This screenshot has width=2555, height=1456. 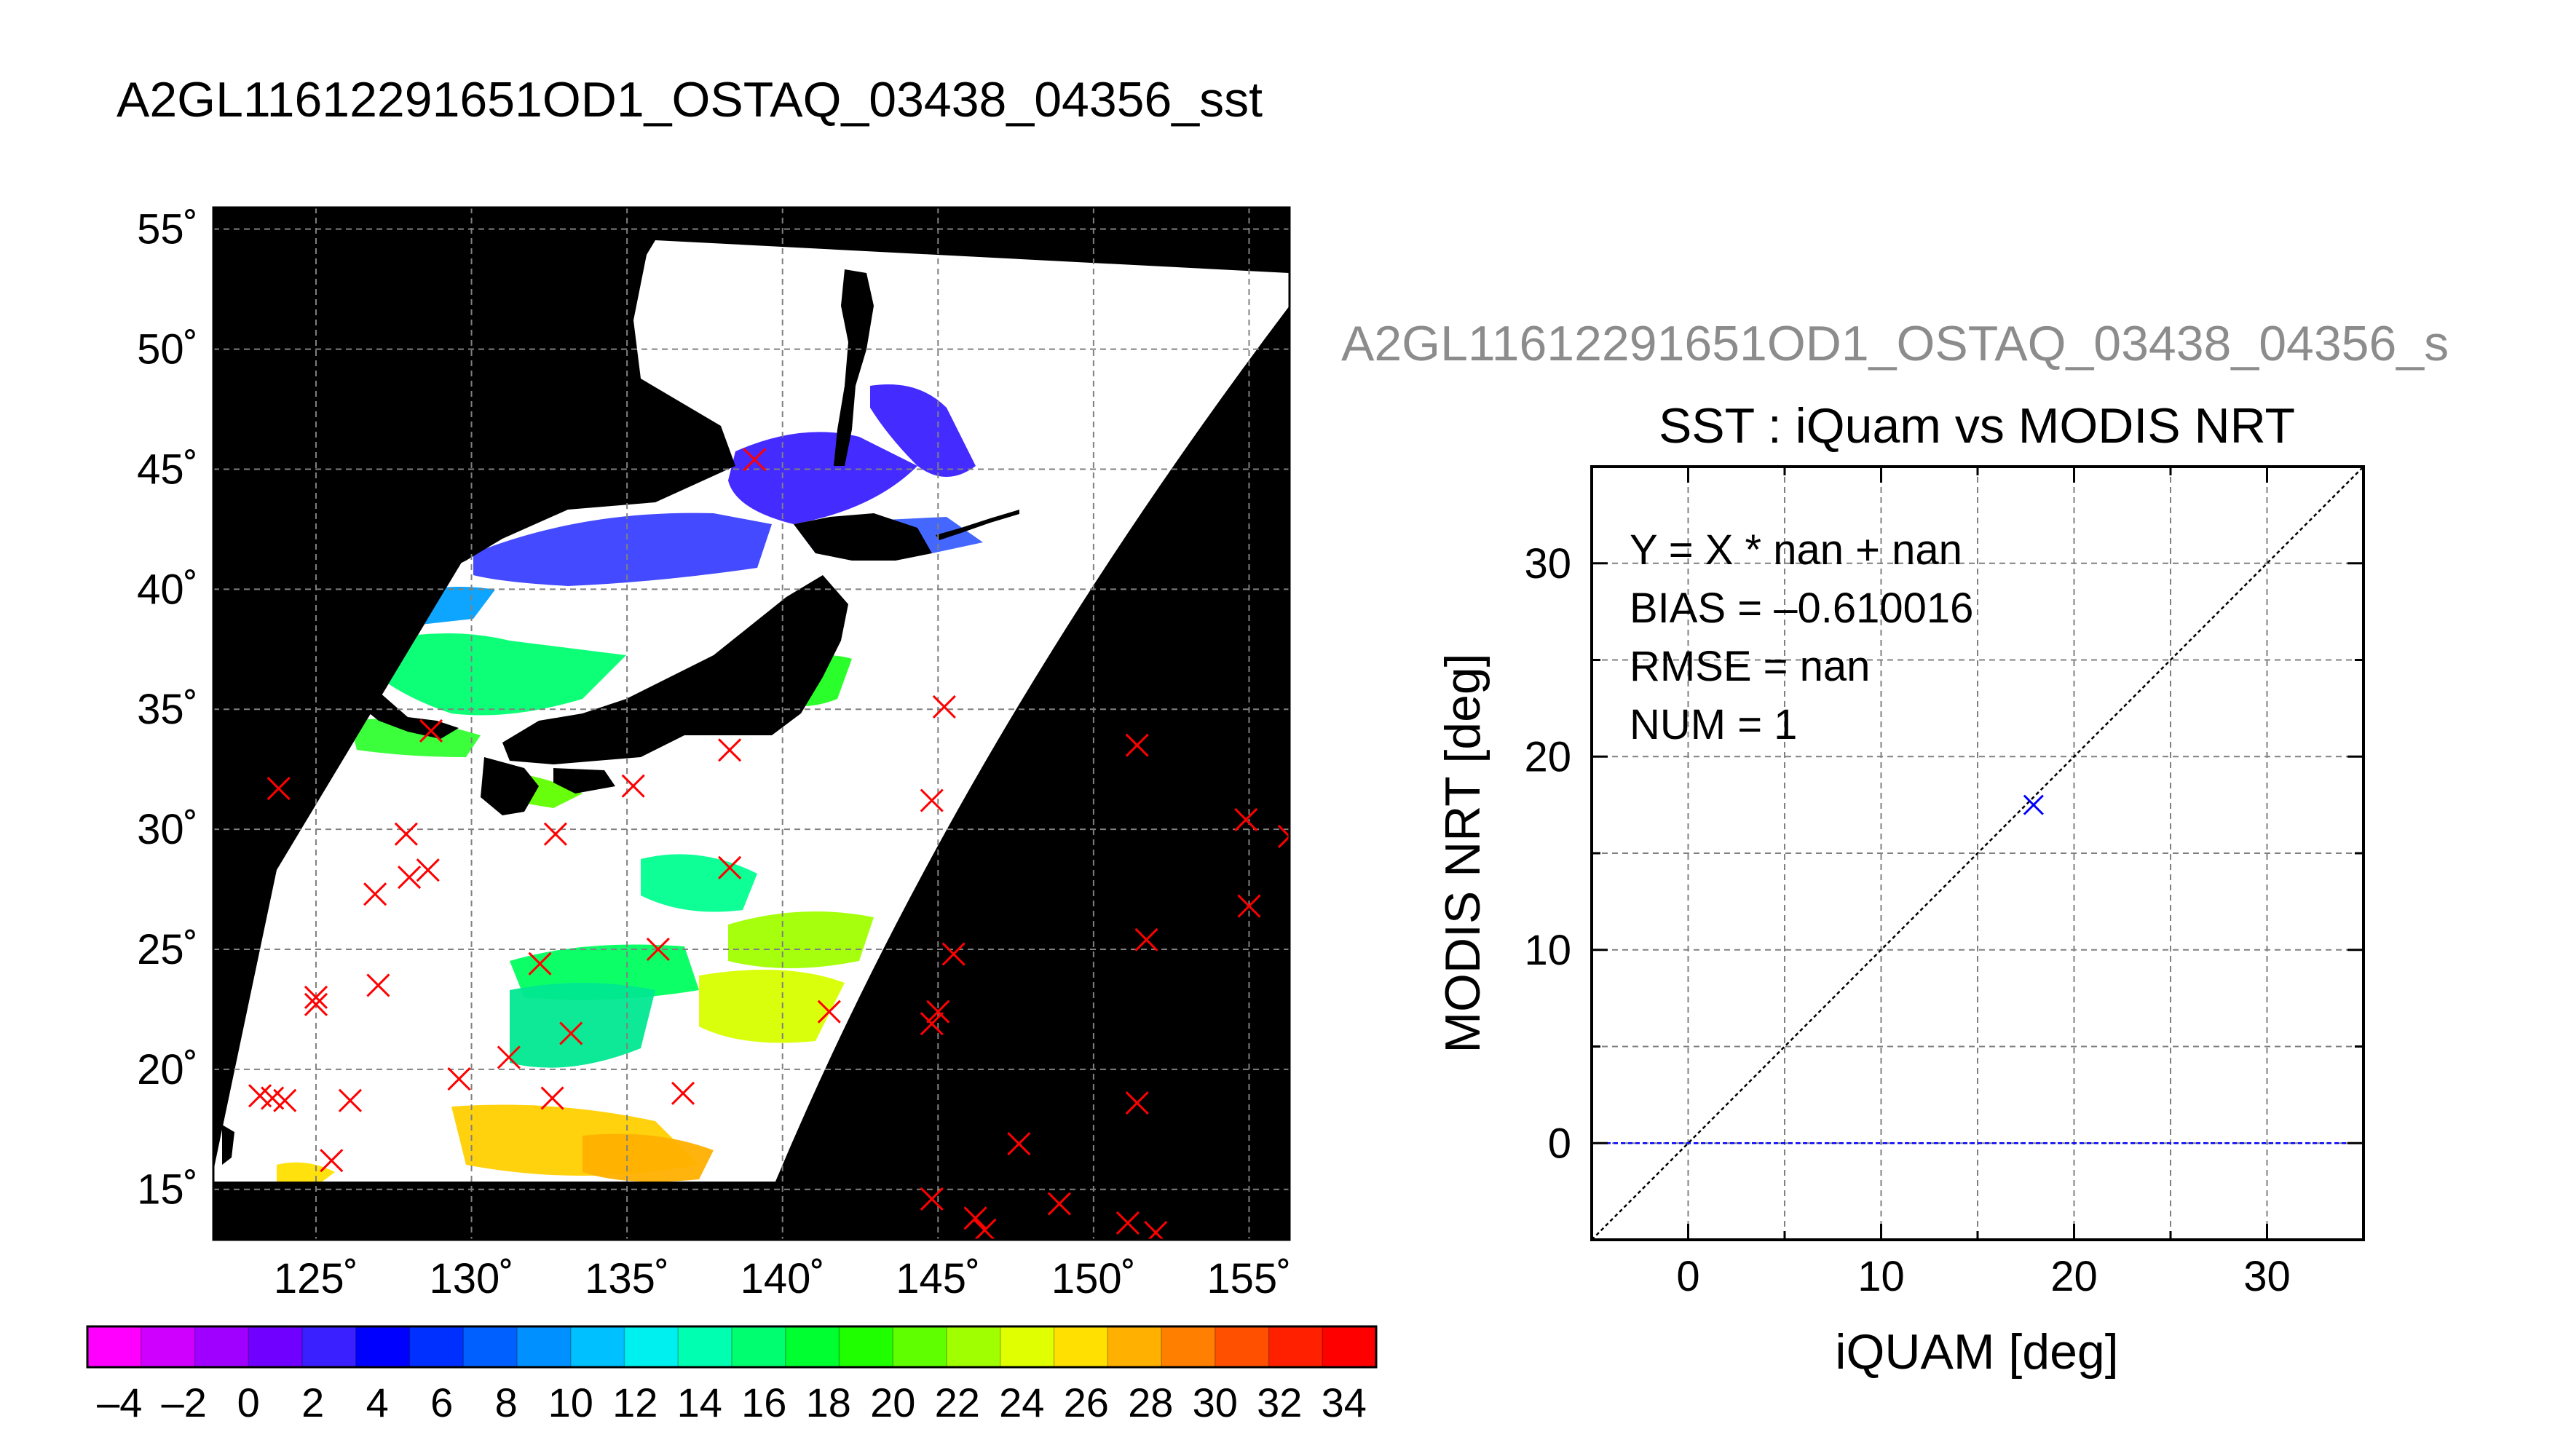 I want to click on scatter-x-tick-label: 30, so click(x=2267, y=1276).